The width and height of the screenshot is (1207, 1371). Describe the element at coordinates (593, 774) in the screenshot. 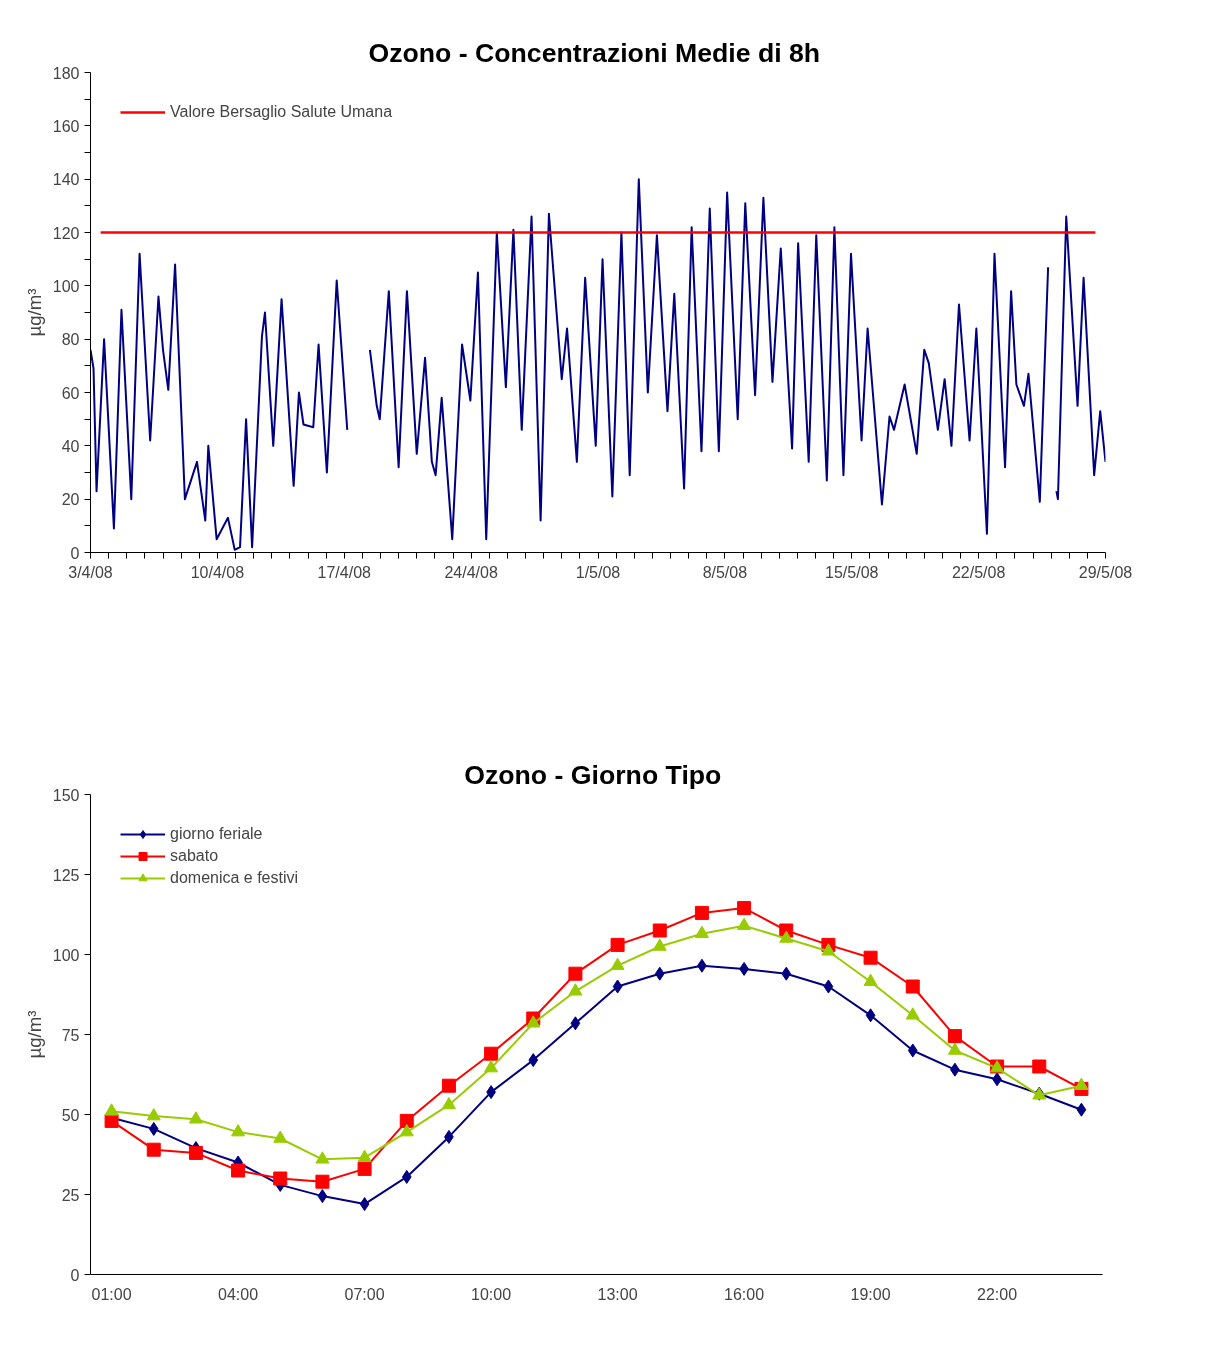

I see `chart-title: Ozono - Giorno Tipo` at that location.